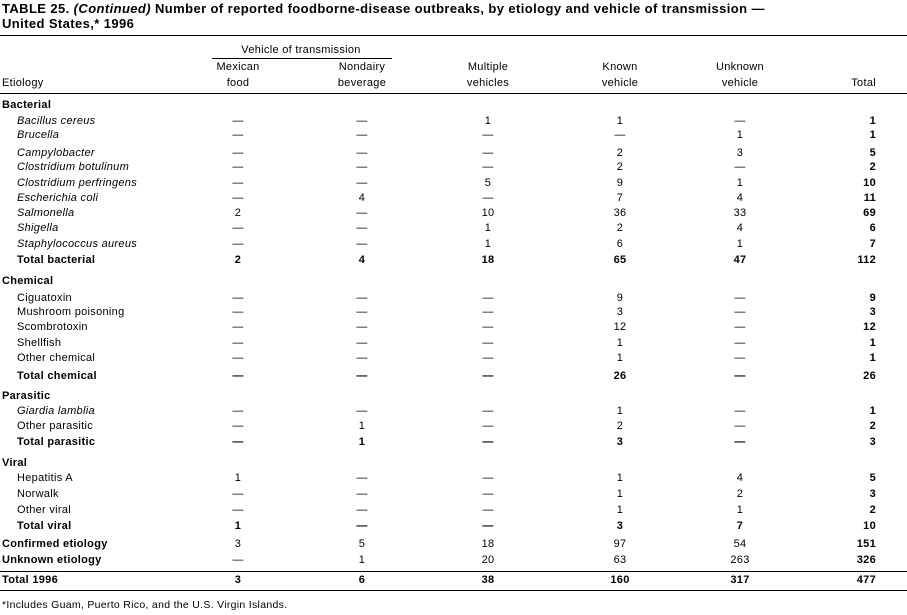 This screenshot has height=615, width=907. Describe the element at coordinates (58, 198) in the screenshot. I see `row-label: Escherichia coli` at that location.